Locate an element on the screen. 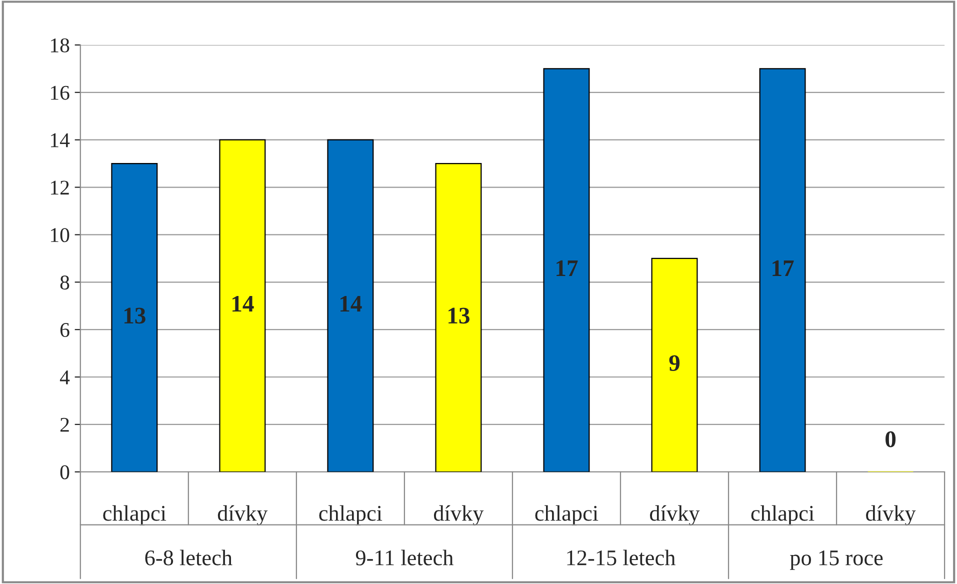  data-label: 9 is located at coordinates (674, 363).